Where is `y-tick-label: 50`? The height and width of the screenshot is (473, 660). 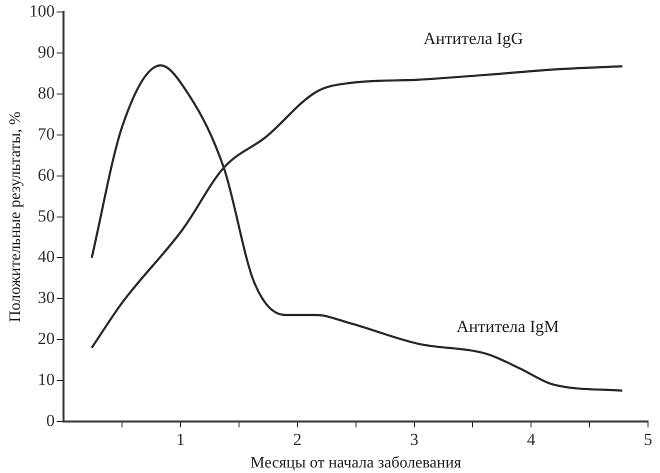
y-tick-label: 50 is located at coordinates (46, 216).